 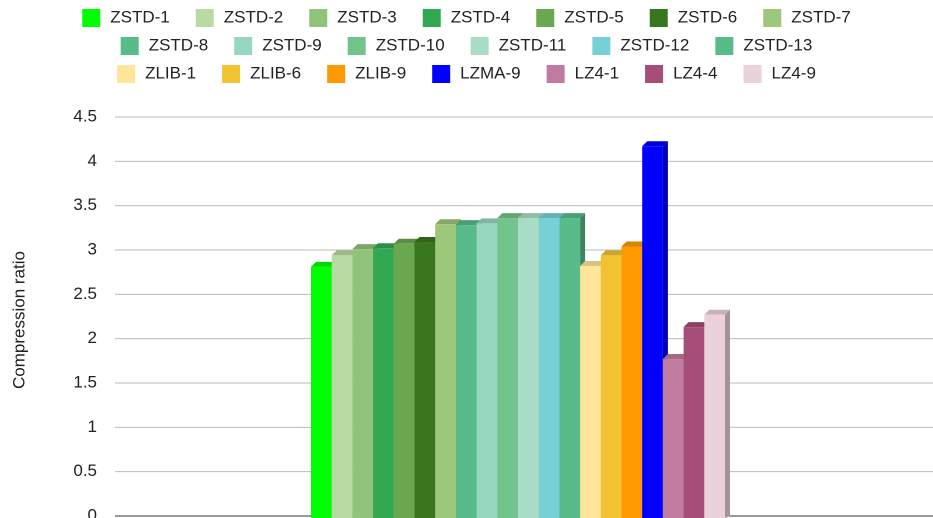 I want to click on y-tick-label: 1.5, so click(x=85, y=381).